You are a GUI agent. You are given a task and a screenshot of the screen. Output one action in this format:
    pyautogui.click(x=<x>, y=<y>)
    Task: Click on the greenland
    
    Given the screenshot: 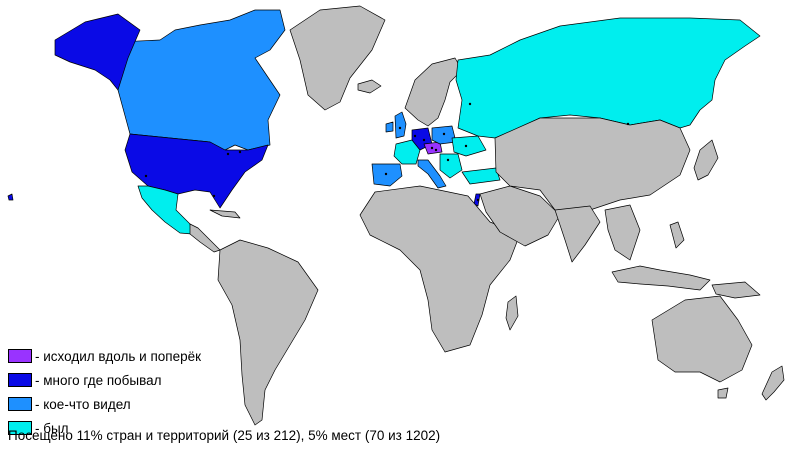 What is the action you would take?
    pyautogui.click(x=337, y=58)
    